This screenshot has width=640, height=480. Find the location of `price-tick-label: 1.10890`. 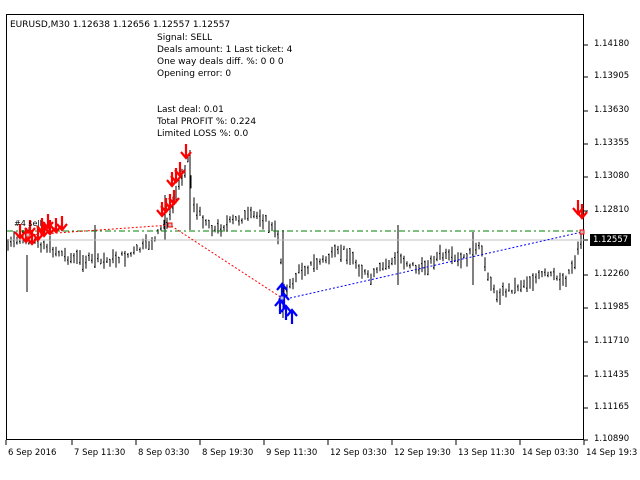

price-tick-label: 1.10890 is located at coordinates (612, 439).